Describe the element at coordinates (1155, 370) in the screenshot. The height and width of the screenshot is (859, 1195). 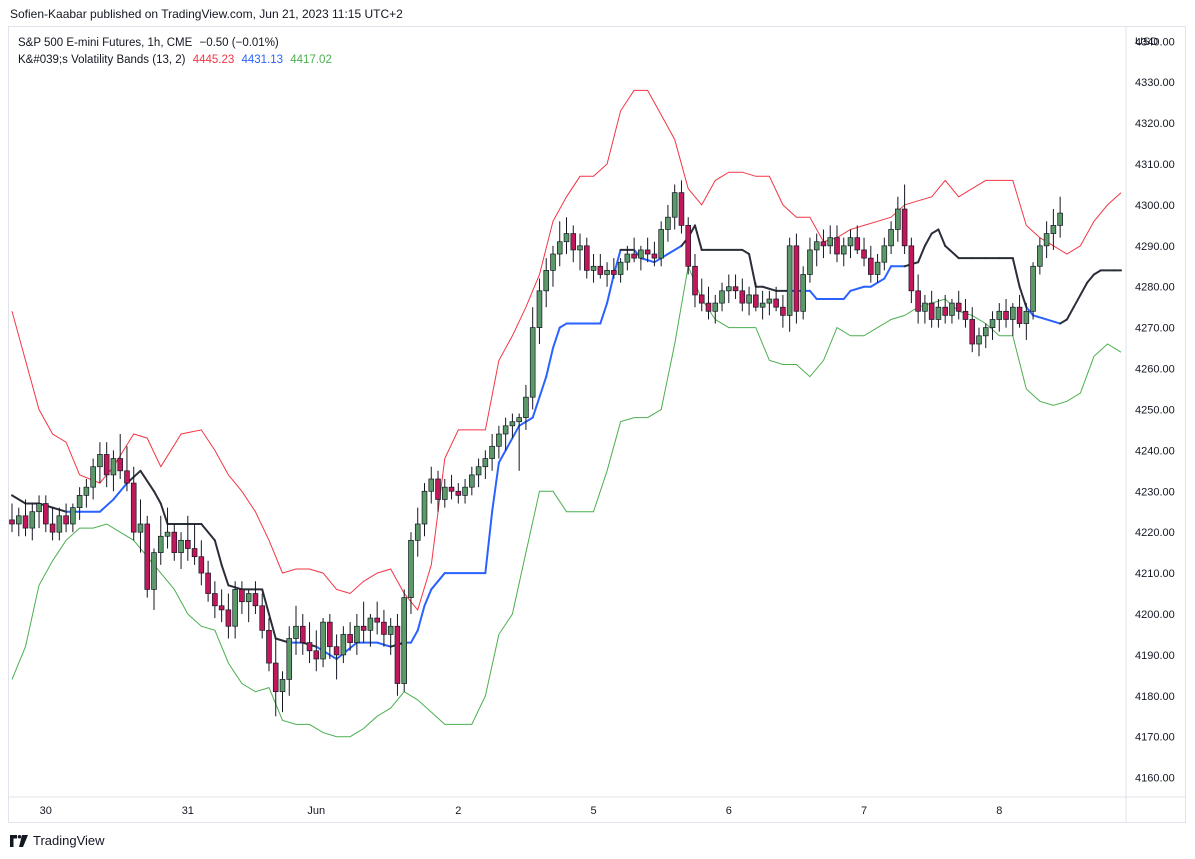
I see `price-tick-label: 4260.00` at that location.